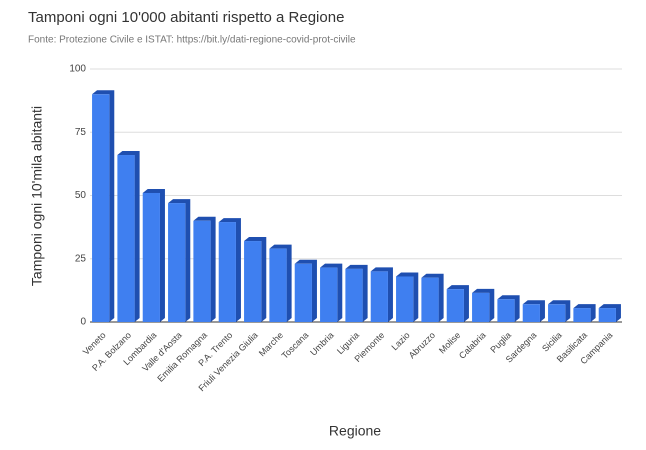  Describe the element at coordinates (81, 258) in the screenshot. I see `y-tick-label: 25` at that location.